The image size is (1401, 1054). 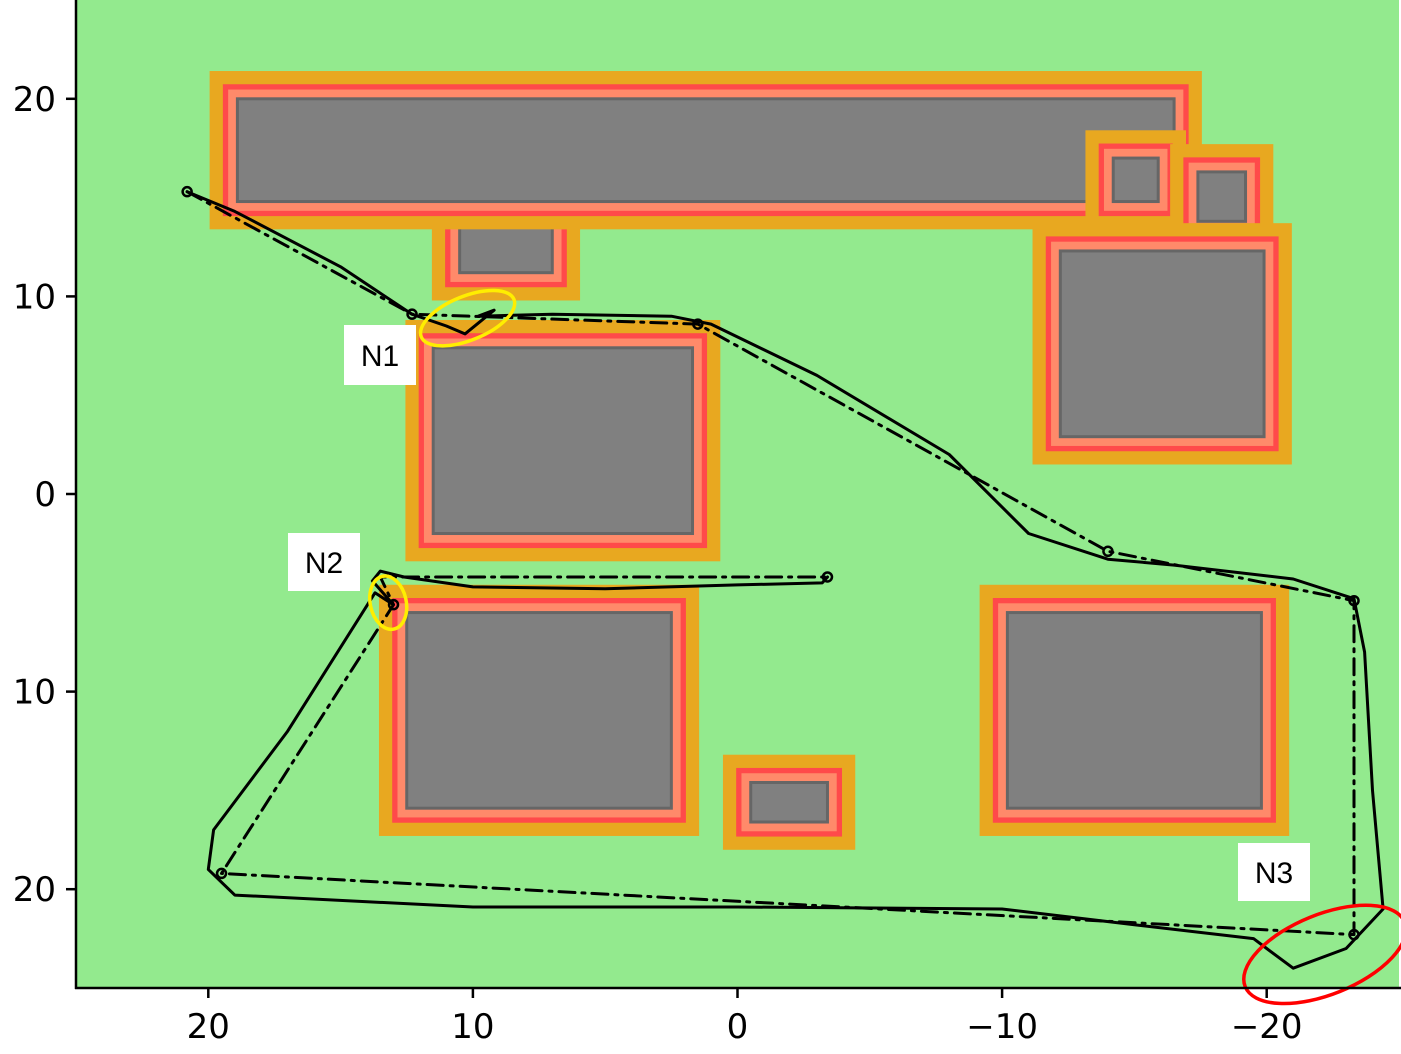 I want to click on annotation-box-n3, so click(x=1274, y=872).